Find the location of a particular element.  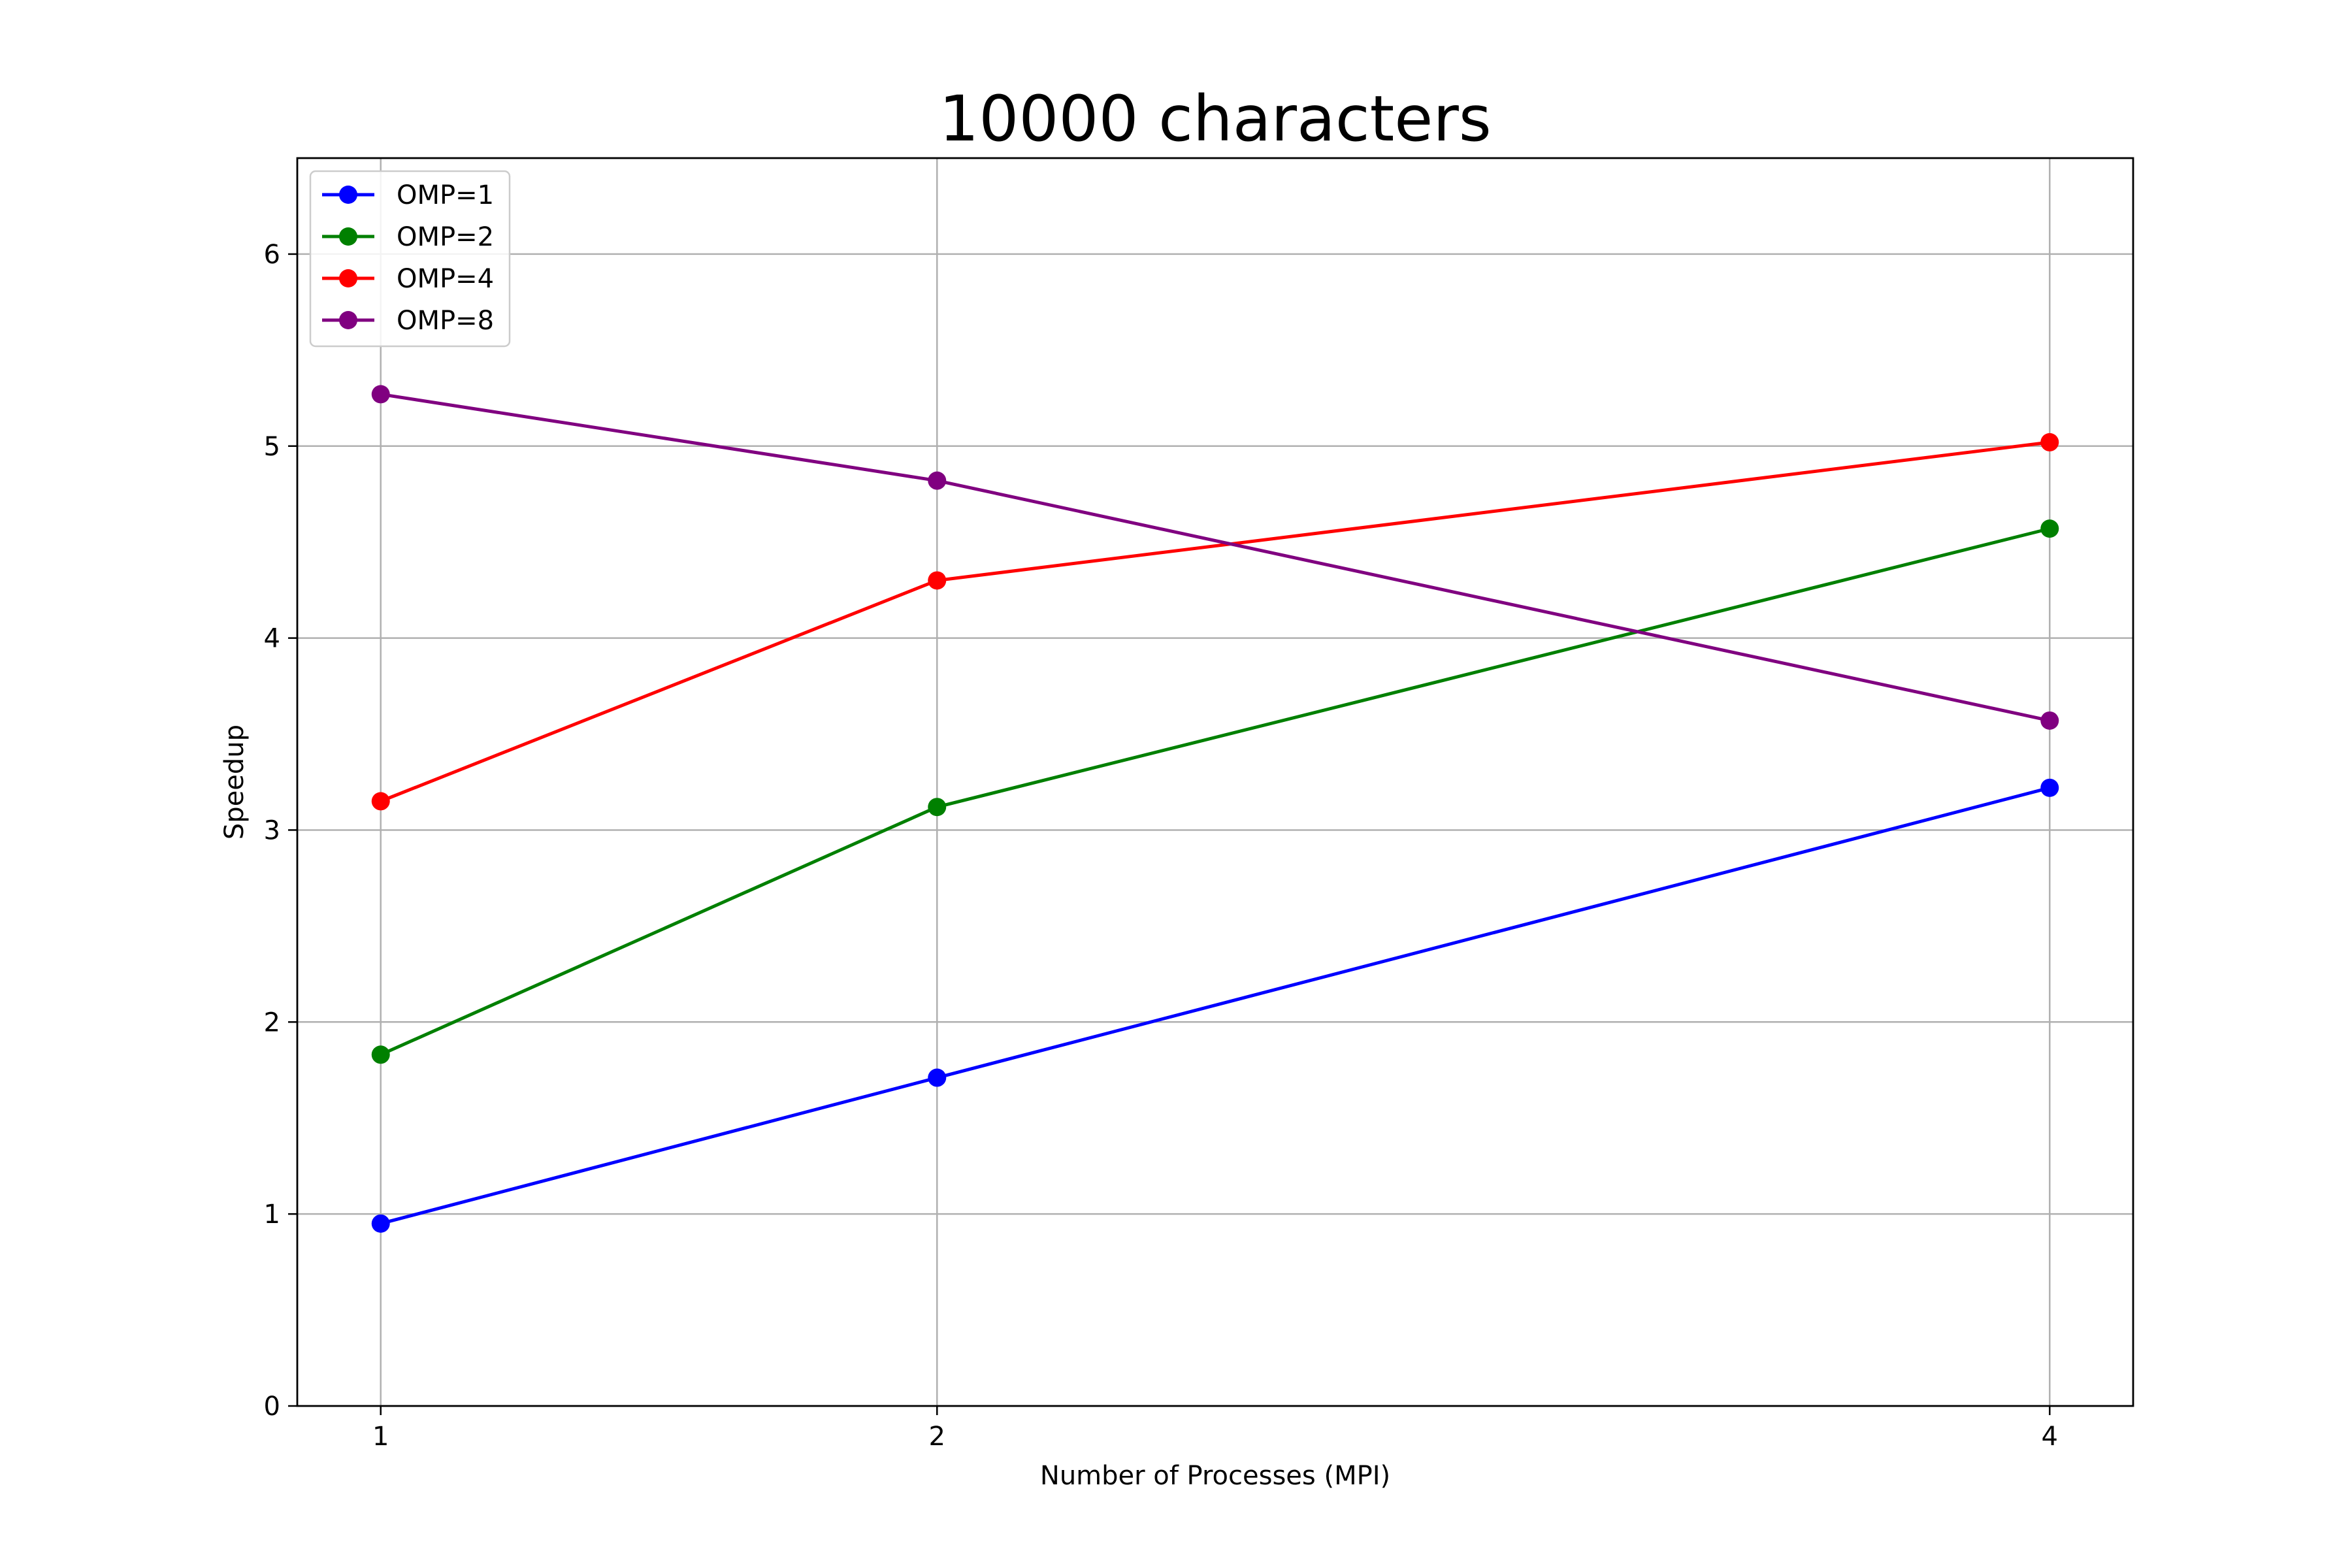

legend-item: OMP=2 is located at coordinates (408, 237).